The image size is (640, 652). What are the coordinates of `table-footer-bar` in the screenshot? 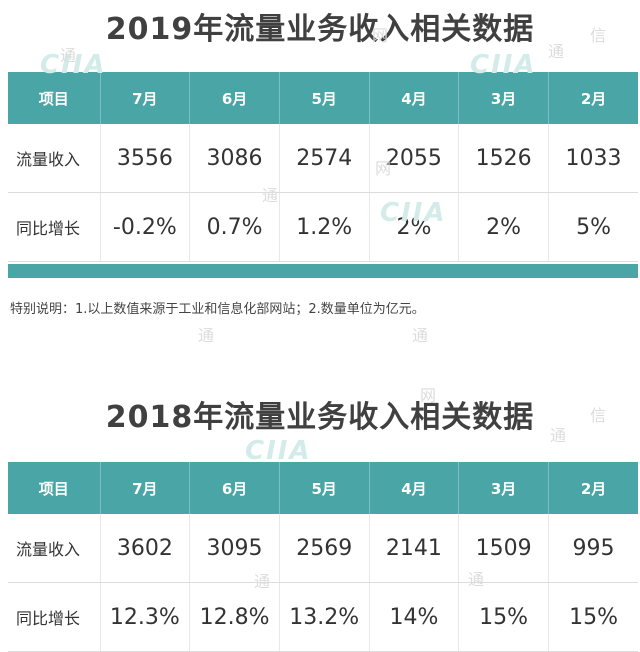 It's located at (323, 271).